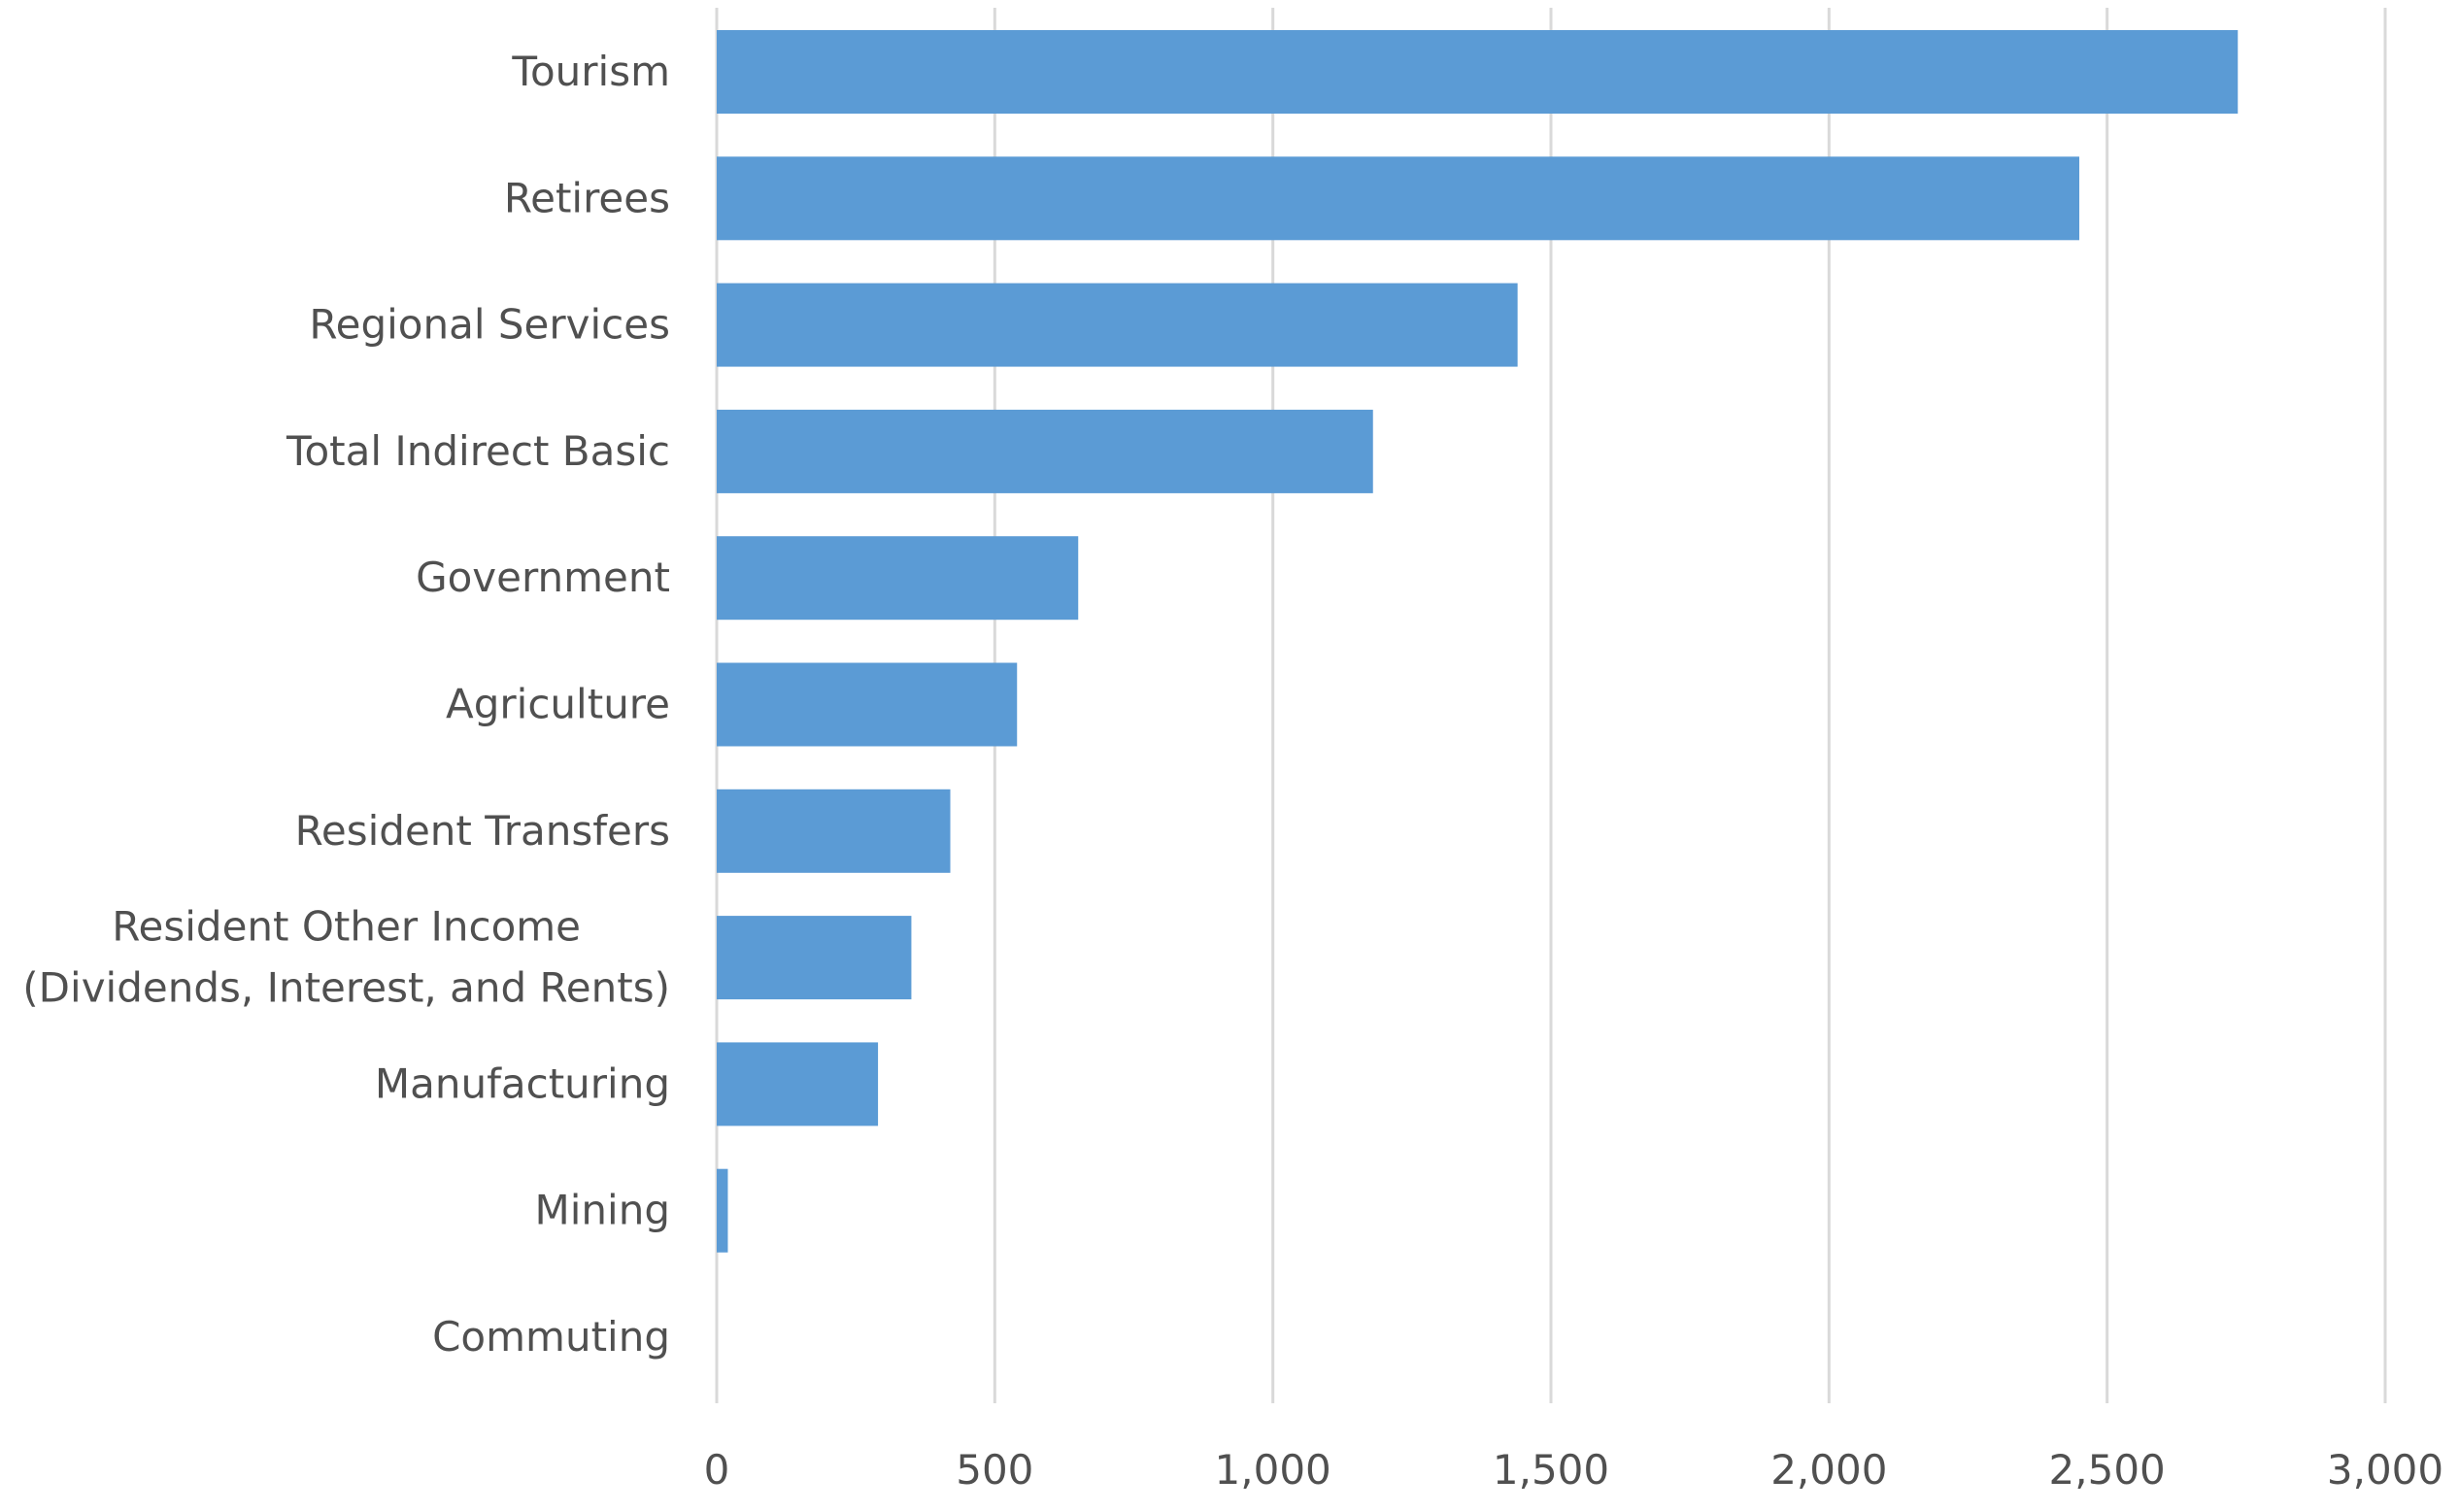 Image resolution: width=2459 pixels, height=1512 pixels. I want to click on x-tick-label: 3,000, so click(2385, 1470).